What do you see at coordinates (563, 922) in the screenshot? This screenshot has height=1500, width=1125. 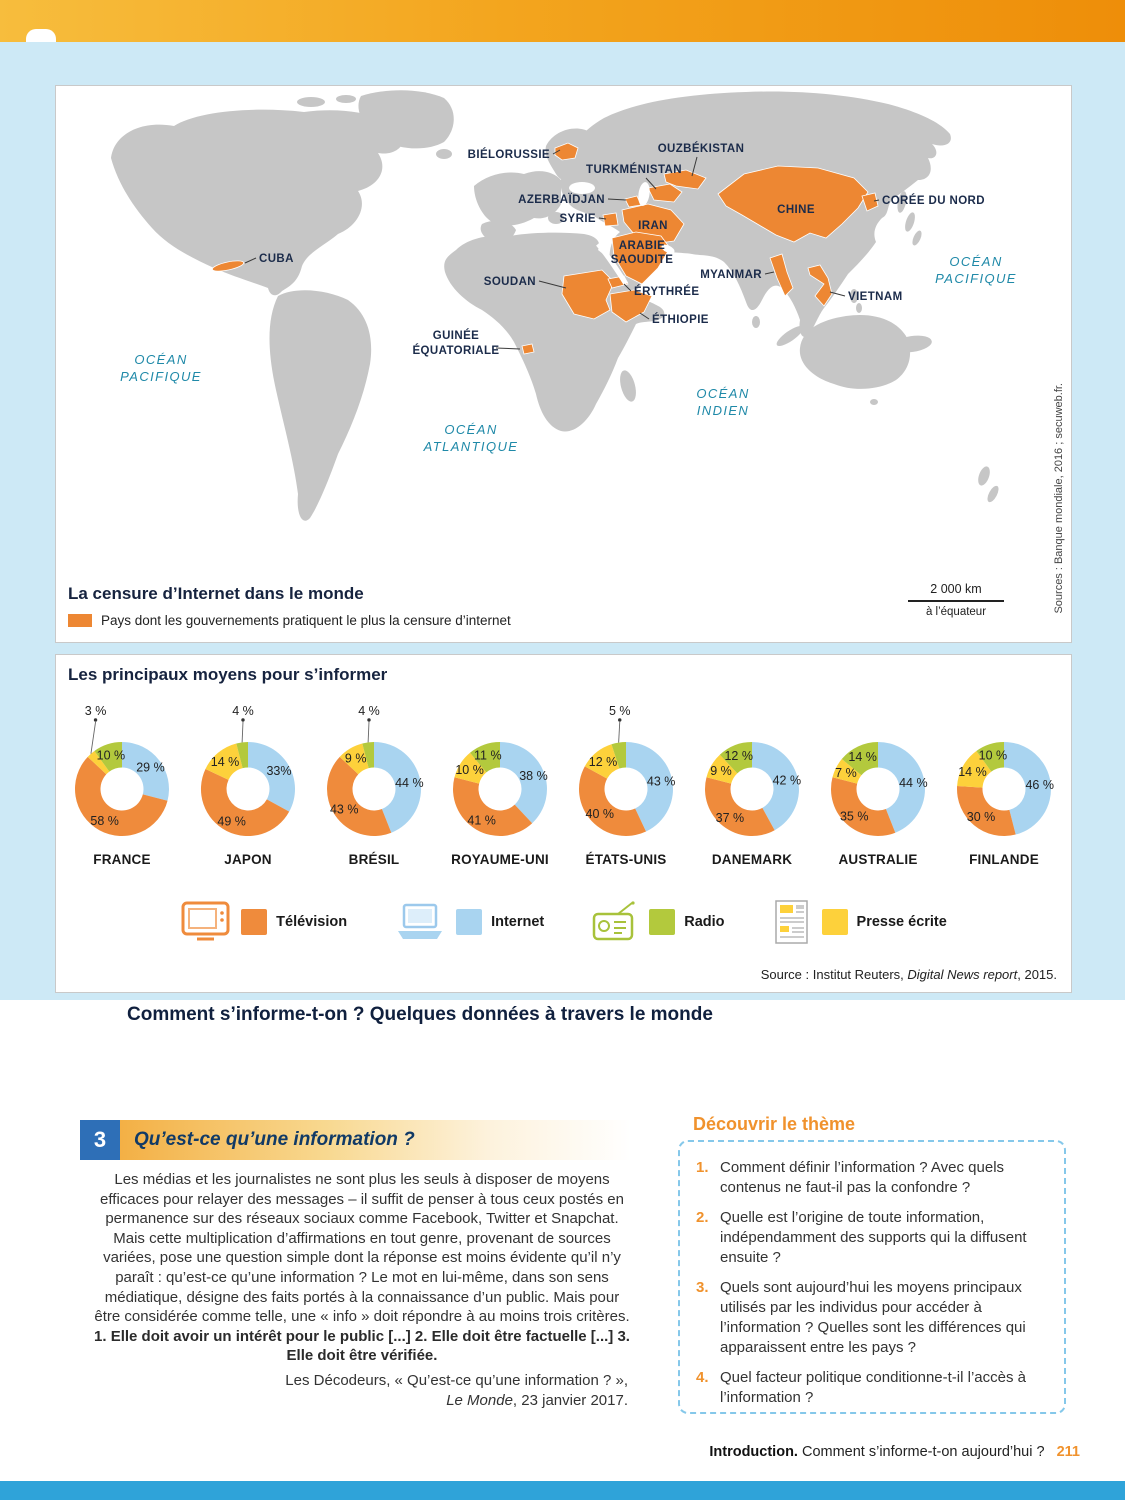 I see `media-legend: Télévision Internet Radio Presse écrite` at bounding box center [563, 922].